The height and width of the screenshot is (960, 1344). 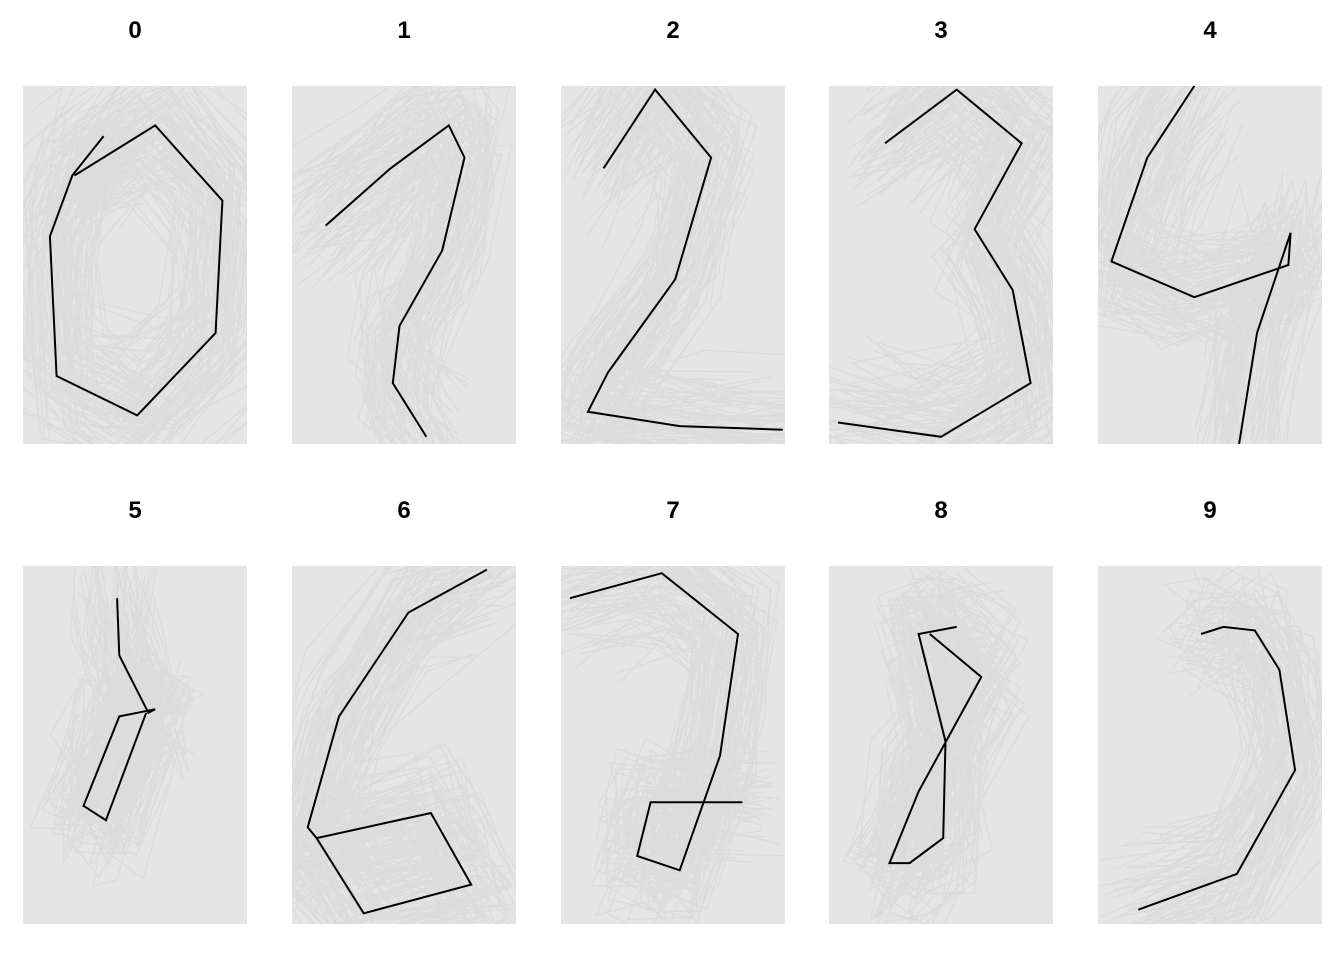 I want to click on digit-panel-8: 8, so click(x=941, y=720).